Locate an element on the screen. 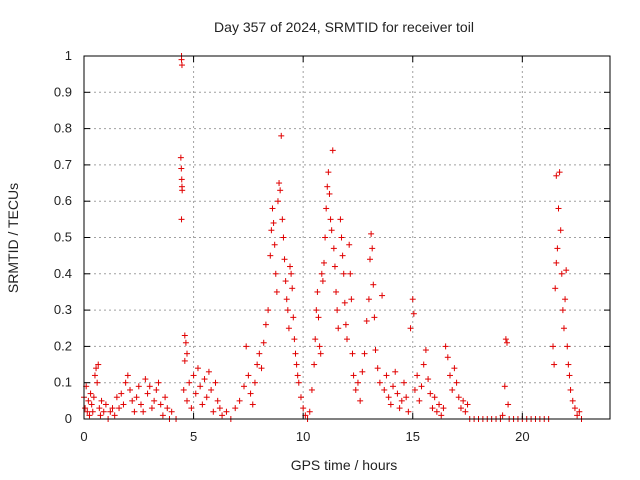 Image resolution: width=640 pixels, height=480 pixels. x-tick-label: 5 is located at coordinates (193, 436).